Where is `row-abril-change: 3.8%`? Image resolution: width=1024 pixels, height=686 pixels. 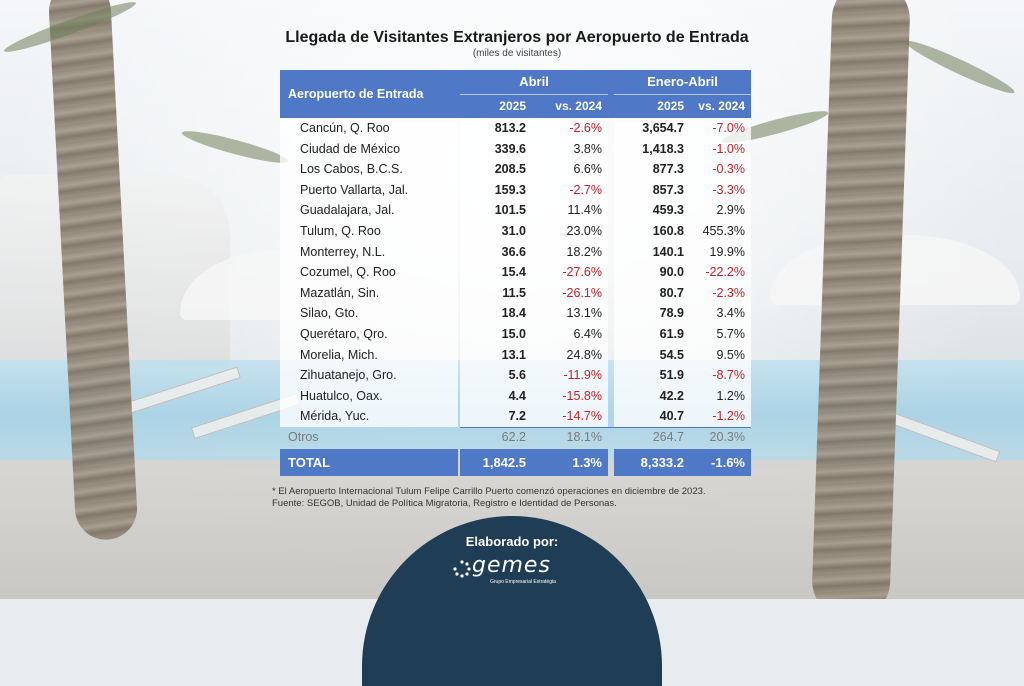
row-abril-change: 3.8% is located at coordinates (588, 148).